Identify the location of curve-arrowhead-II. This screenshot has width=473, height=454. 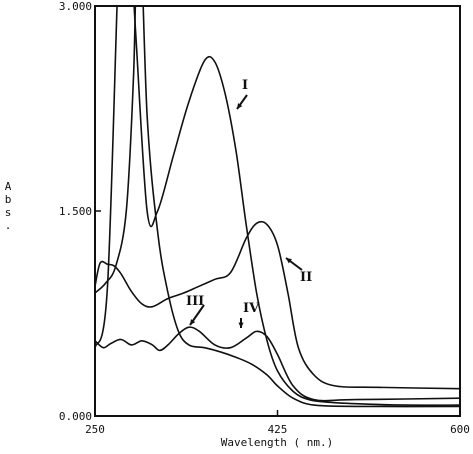
(289, 261).